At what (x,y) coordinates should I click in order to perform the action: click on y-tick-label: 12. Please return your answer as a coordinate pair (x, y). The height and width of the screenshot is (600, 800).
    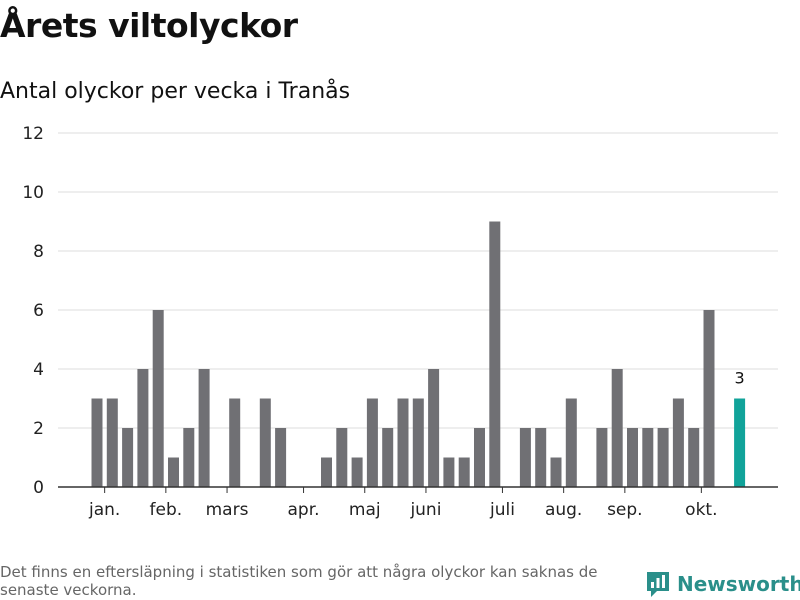
    Looking at the image, I should click on (33, 134).